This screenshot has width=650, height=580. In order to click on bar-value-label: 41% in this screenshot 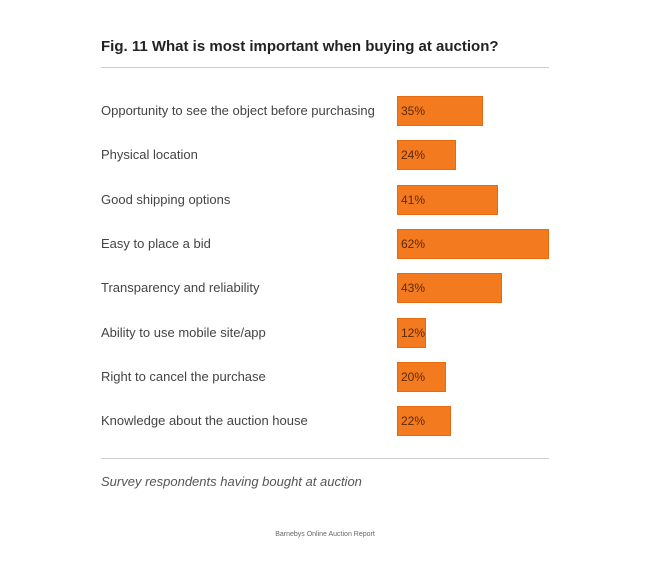, I will do `click(413, 199)`.